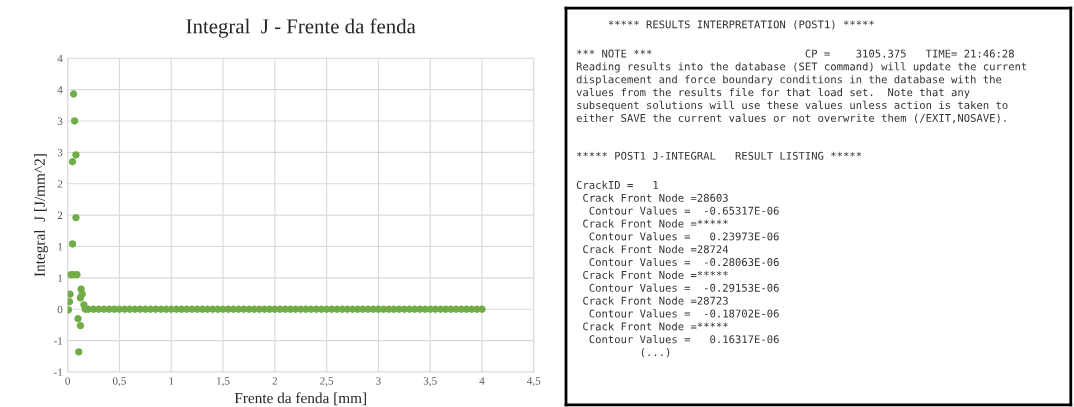 The image size is (1074, 407). What do you see at coordinates (223, 382) in the screenshot?
I see `x-tick-label: 1,5` at bounding box center [223, 382].